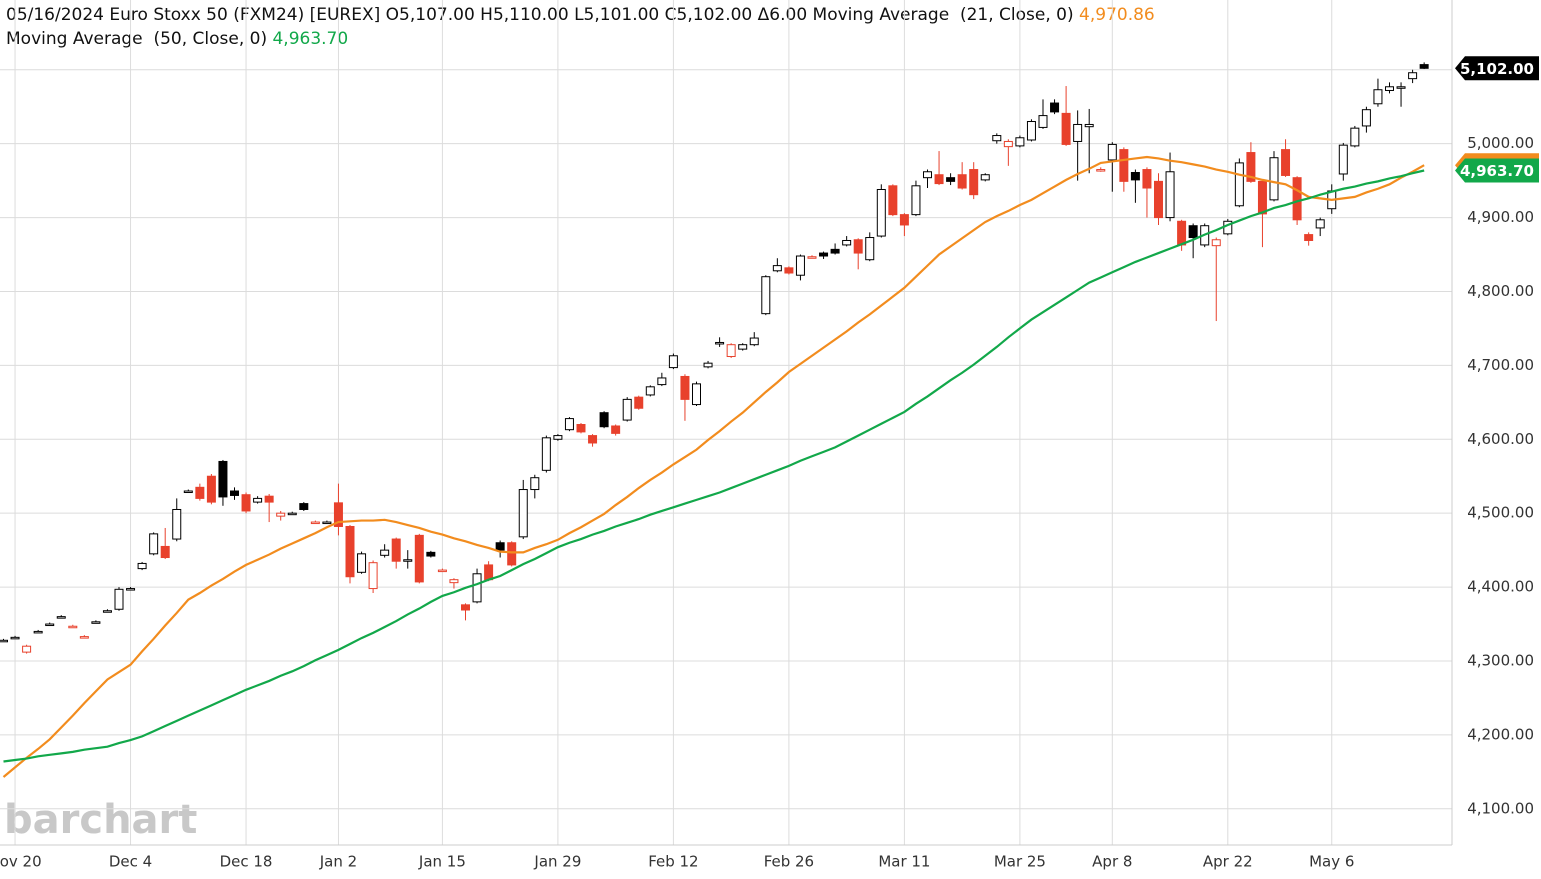 The width and height of the screenshot is (1541, 879). What do you see at coordinates (943, 15) in the screenshot?
I see `legend-name: Moving Average (21, Close, 0)` at bounding box center [943, 15].